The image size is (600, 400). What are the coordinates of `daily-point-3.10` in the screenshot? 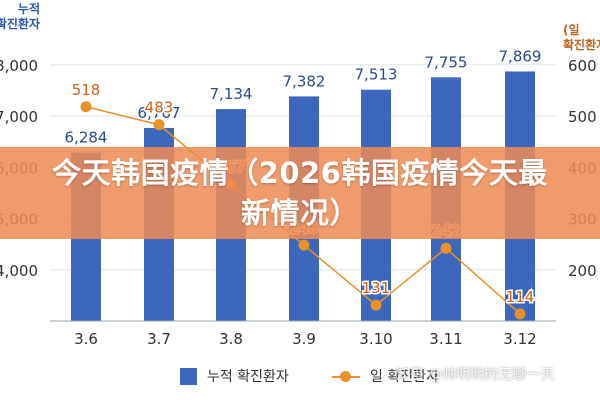 It's located at (376, 305).